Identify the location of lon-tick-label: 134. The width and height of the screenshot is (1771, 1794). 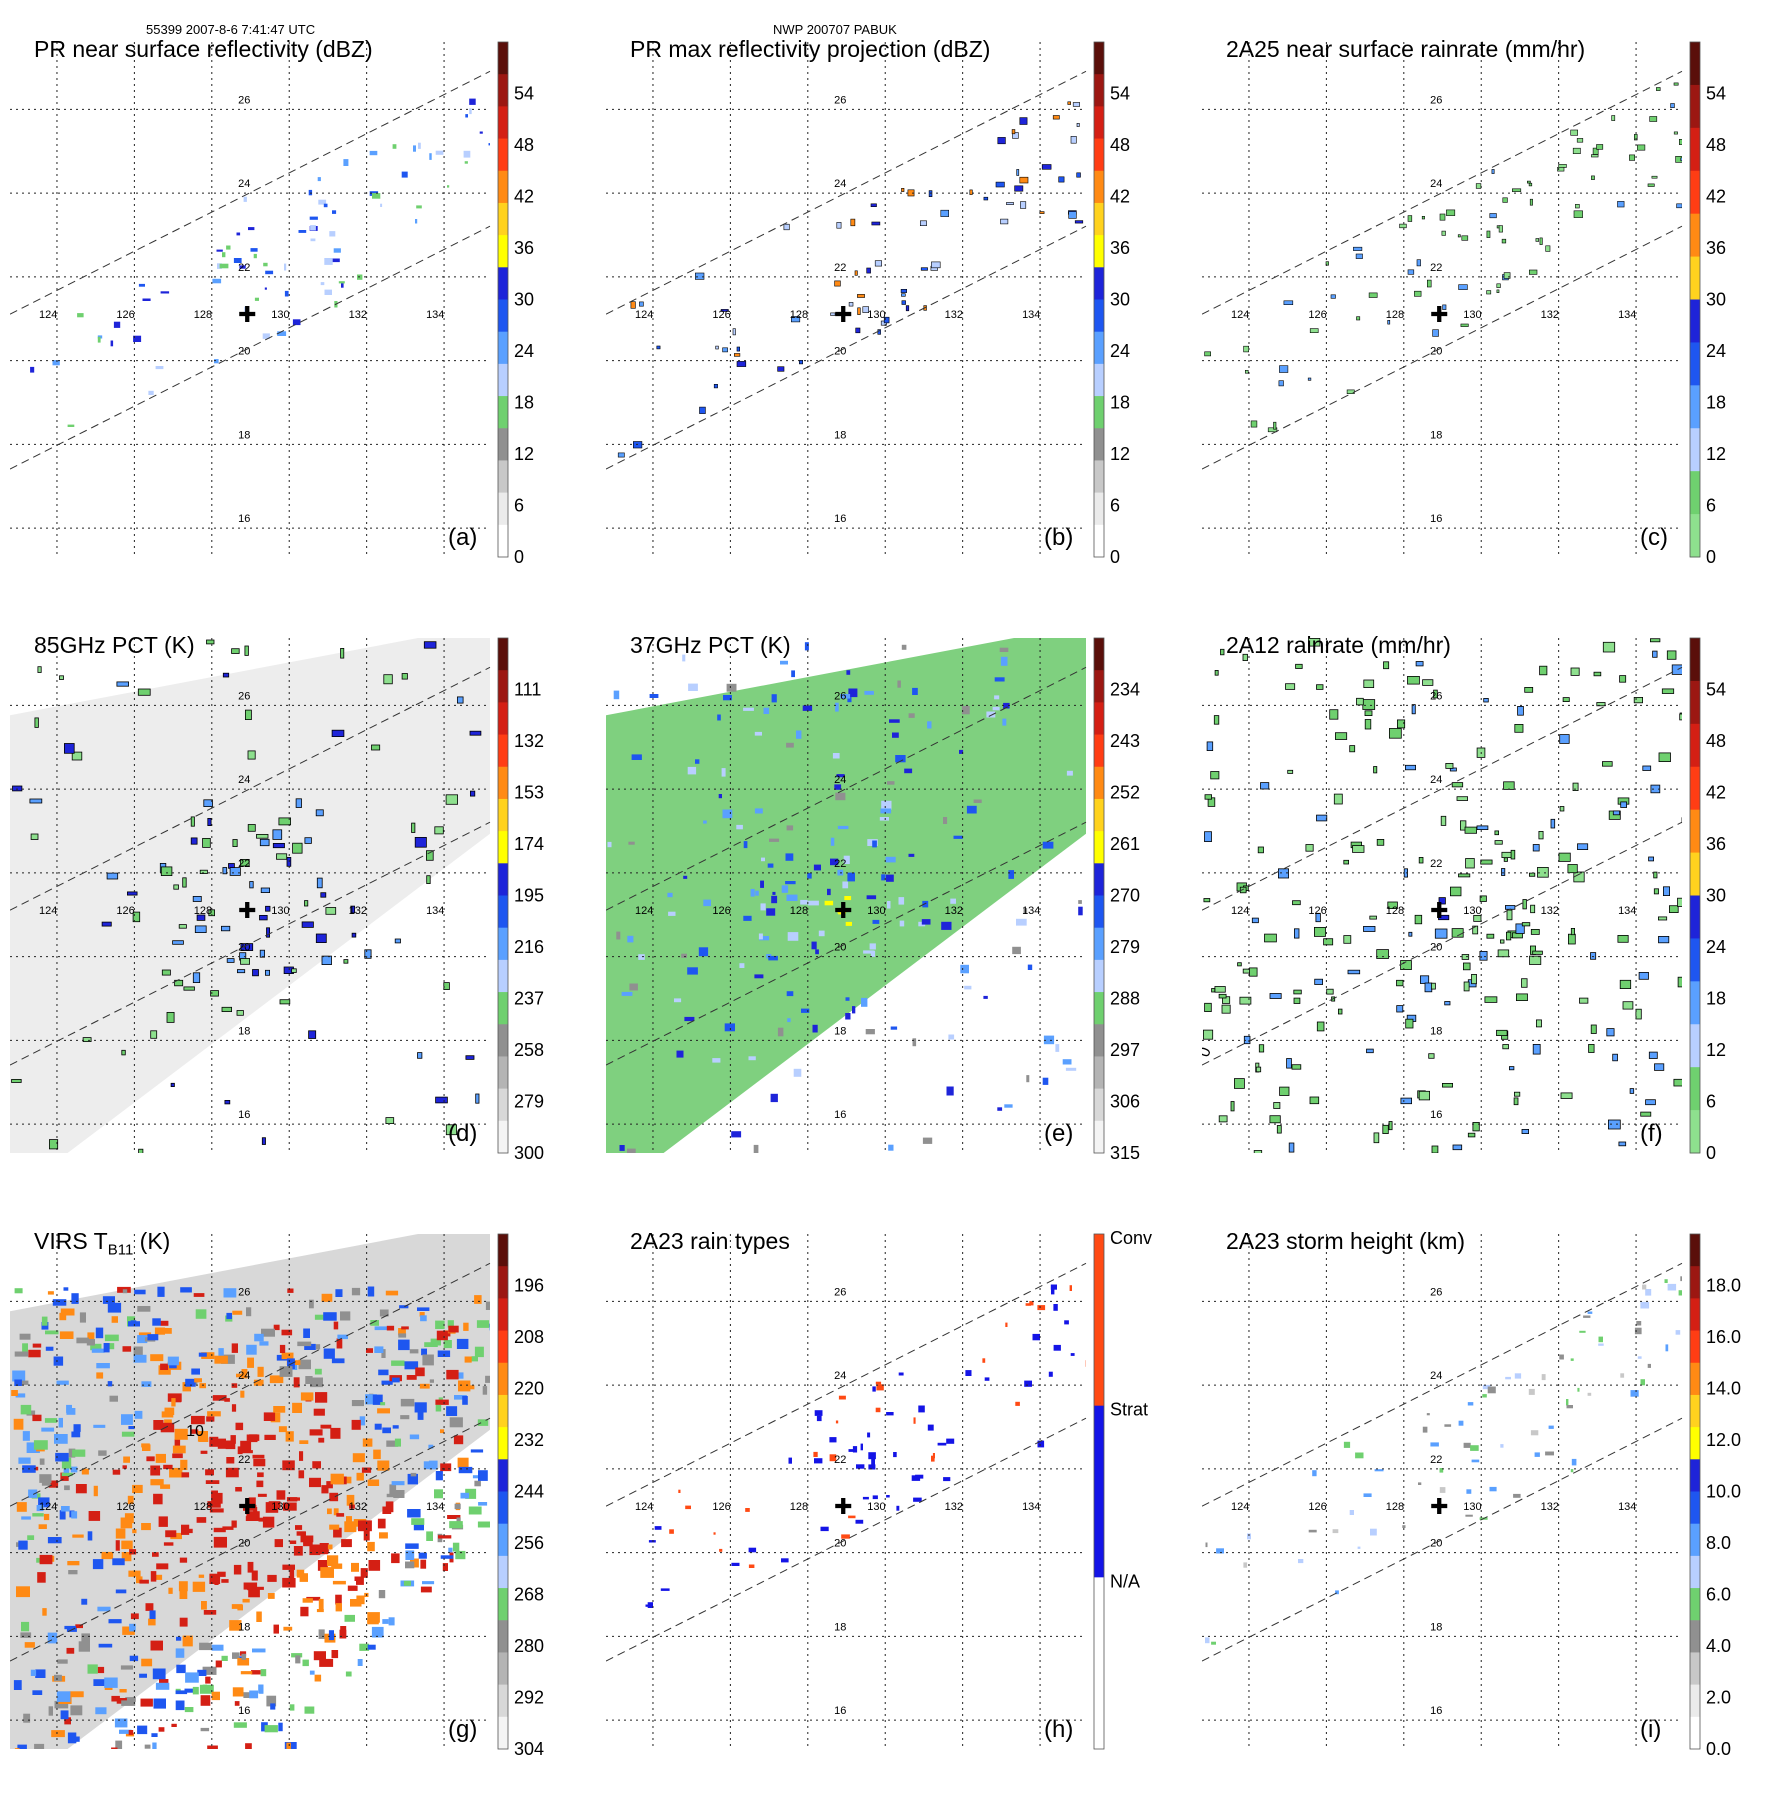
(435, 1507).